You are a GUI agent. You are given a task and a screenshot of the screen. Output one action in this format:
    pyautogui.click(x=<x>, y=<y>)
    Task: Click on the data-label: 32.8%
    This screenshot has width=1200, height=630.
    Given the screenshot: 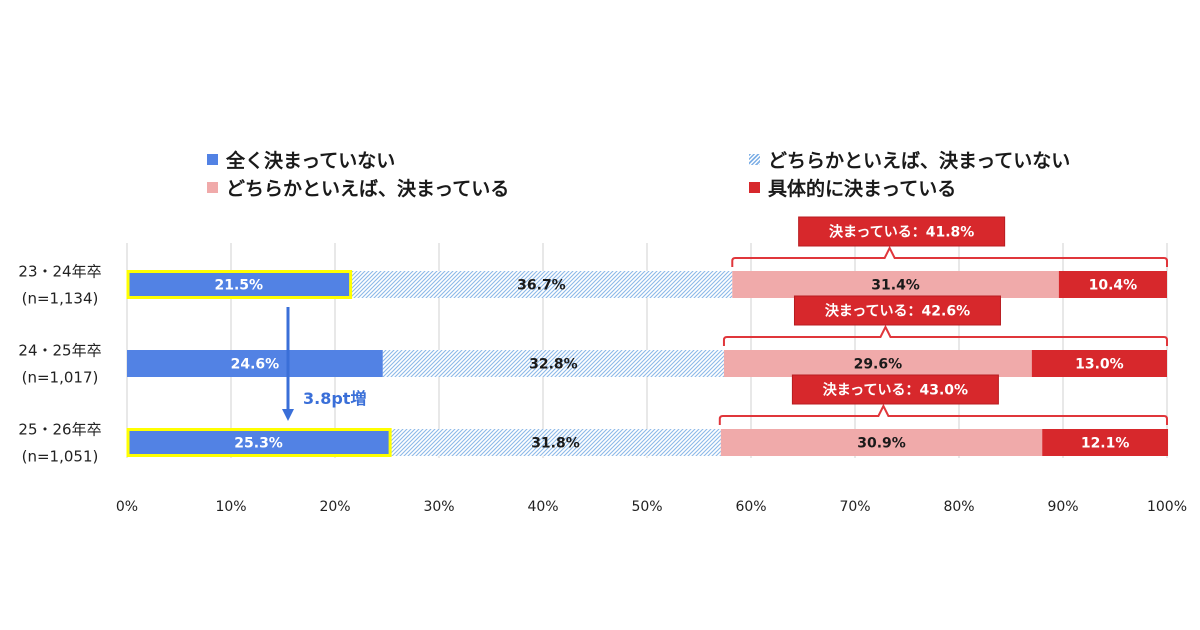 What is the action you would take?
    pyautogui.click(x=553, y=365)
    